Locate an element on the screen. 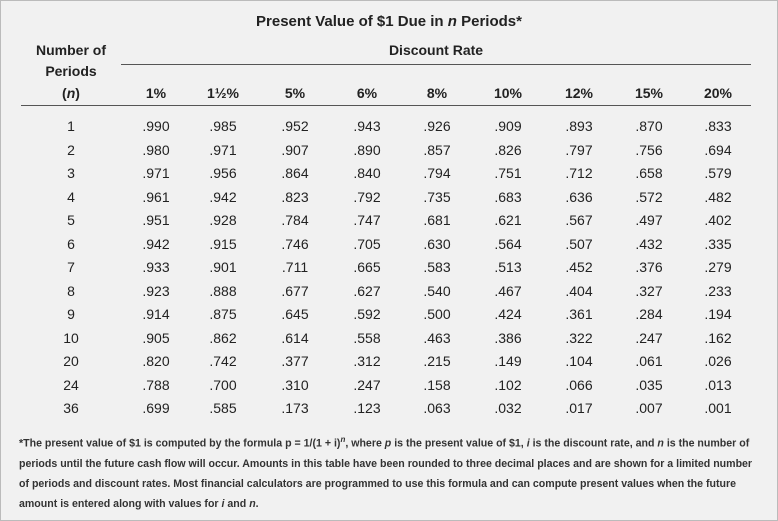 The width and height of the screenshot is (778, 521). value-cell: .173 is located at coordinates (295, 408).